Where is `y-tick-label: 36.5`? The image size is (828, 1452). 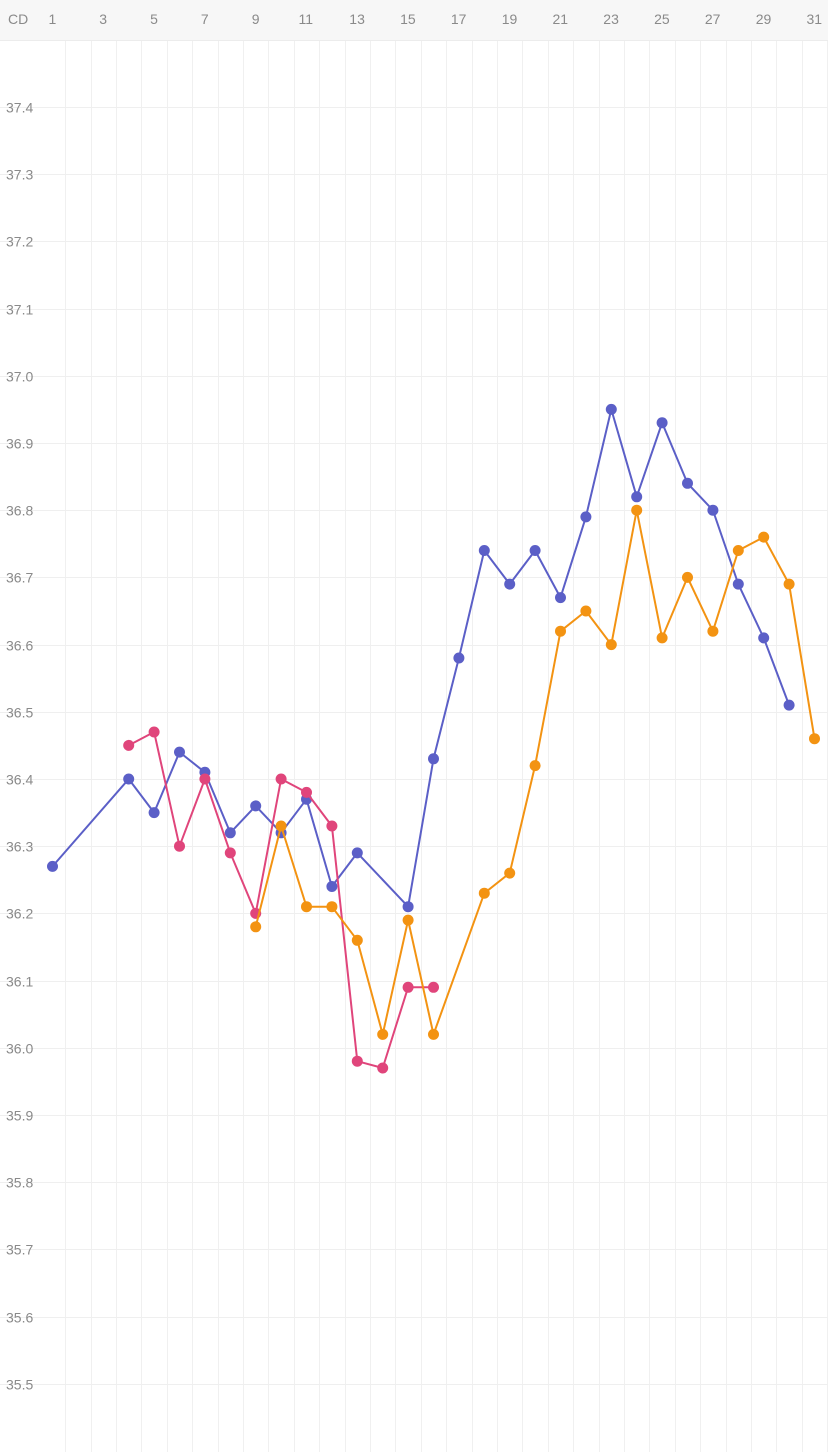 y-tick-label: 36.5 is located at coordinates (19, 713).